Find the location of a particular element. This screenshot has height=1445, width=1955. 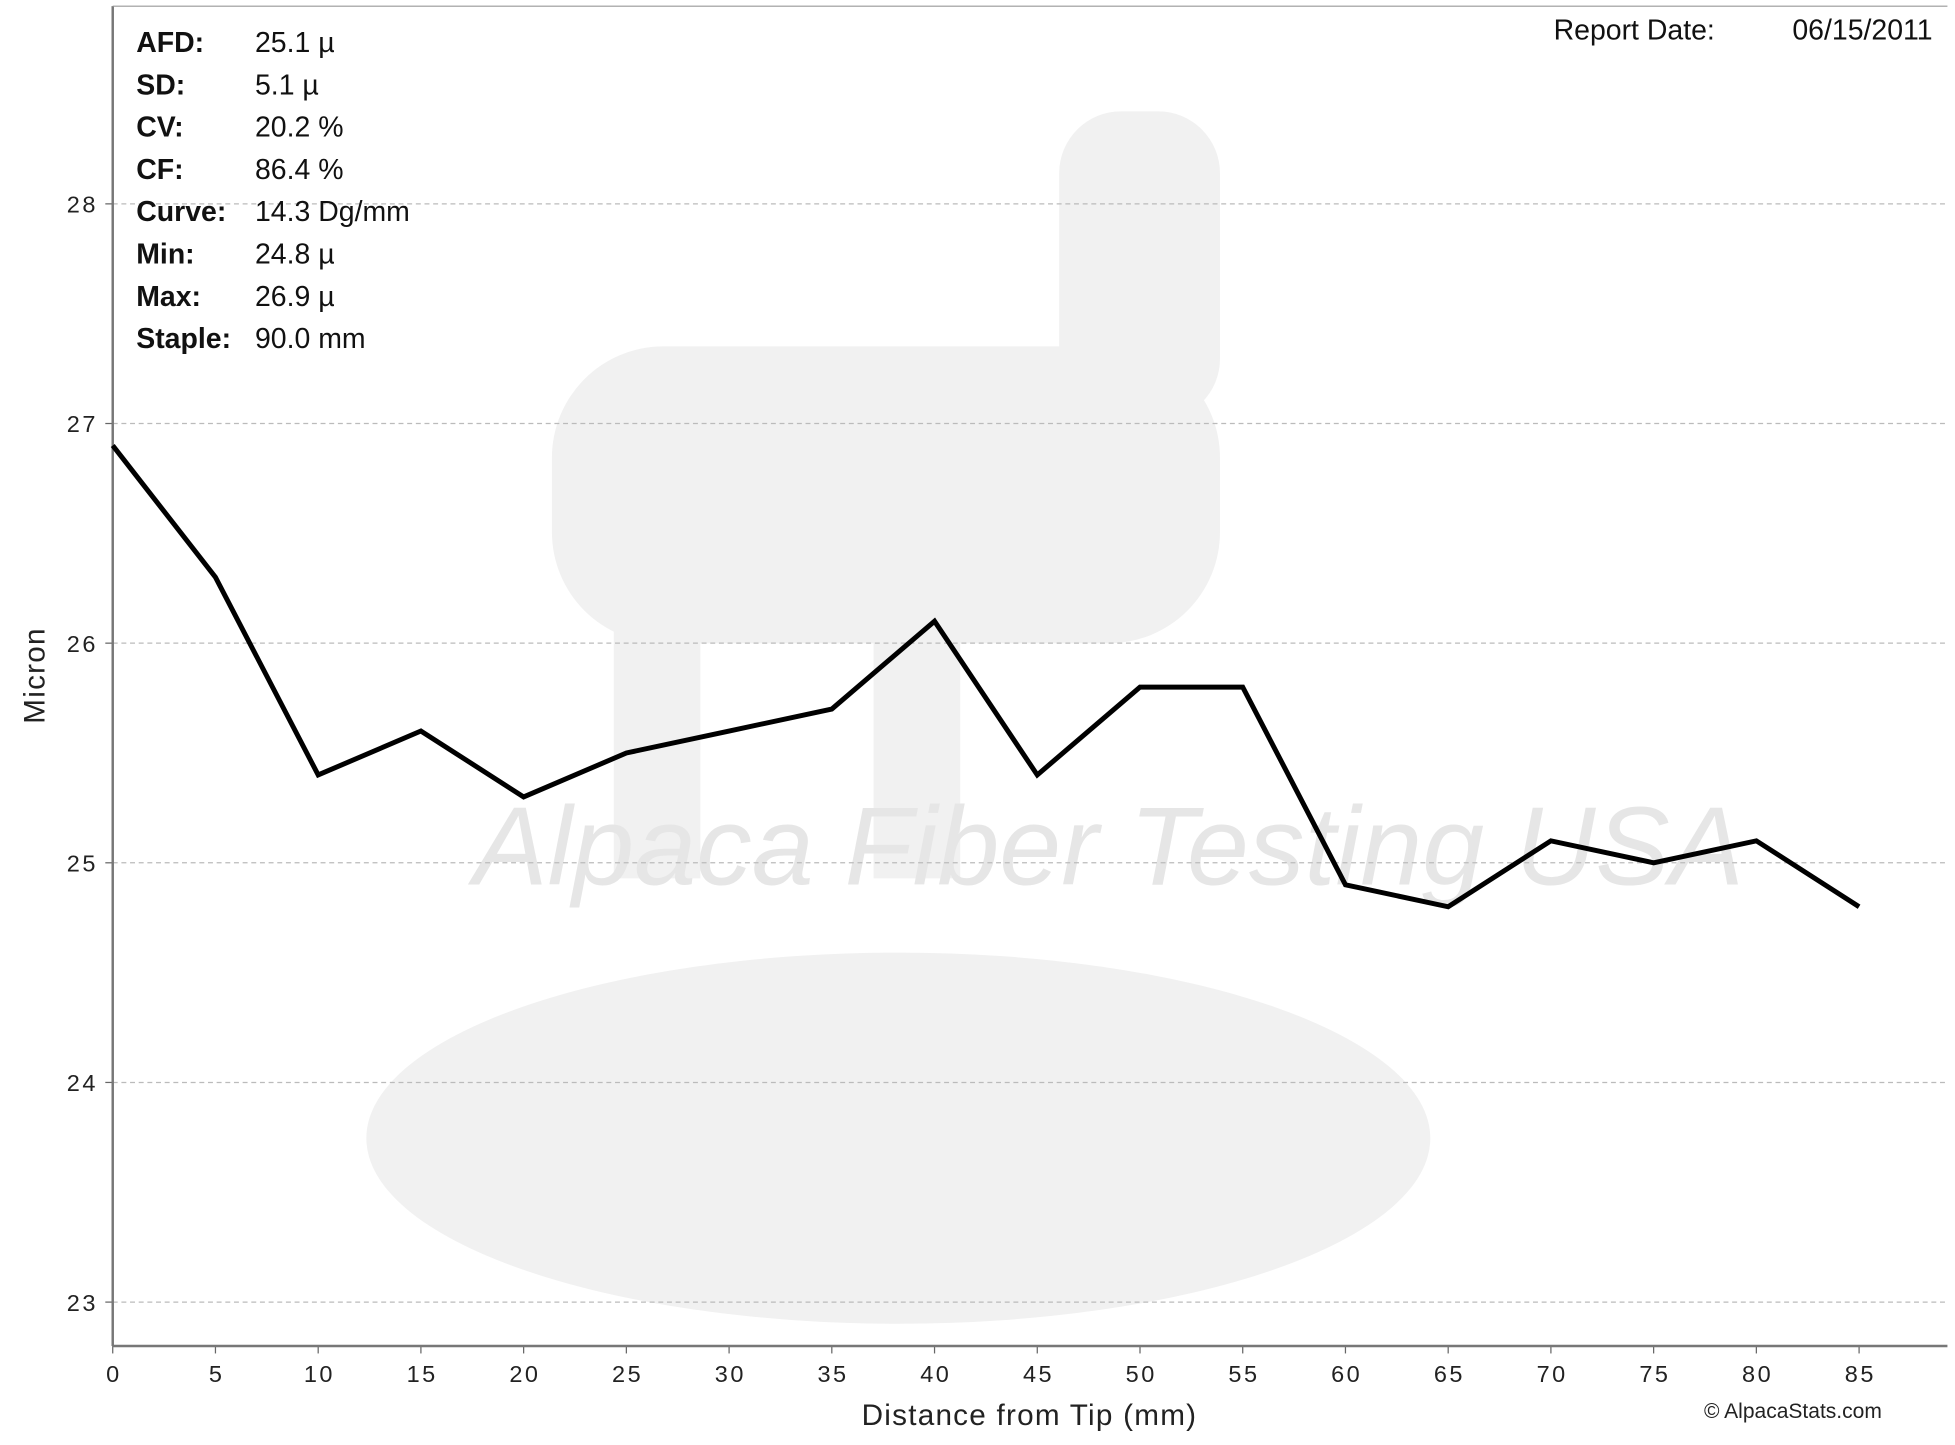

stat-value: 5.1 µ is located at coordinates (287, 85).